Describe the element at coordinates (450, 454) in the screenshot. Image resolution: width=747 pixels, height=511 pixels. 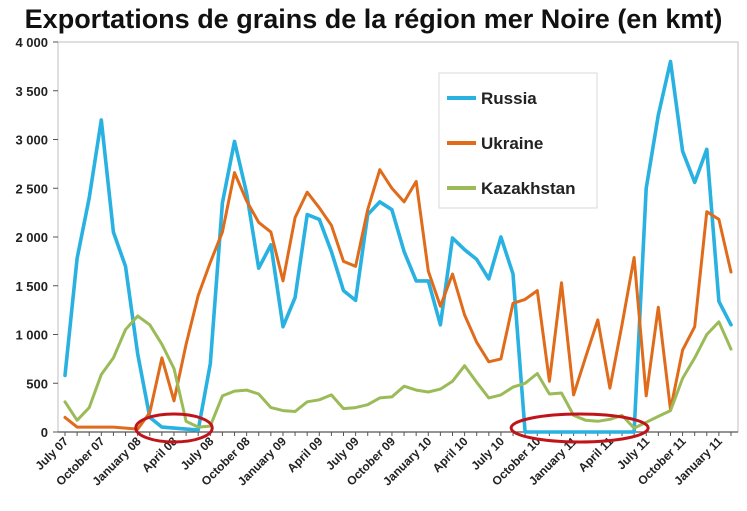
I see `x-tick-label: April 10` at that location.